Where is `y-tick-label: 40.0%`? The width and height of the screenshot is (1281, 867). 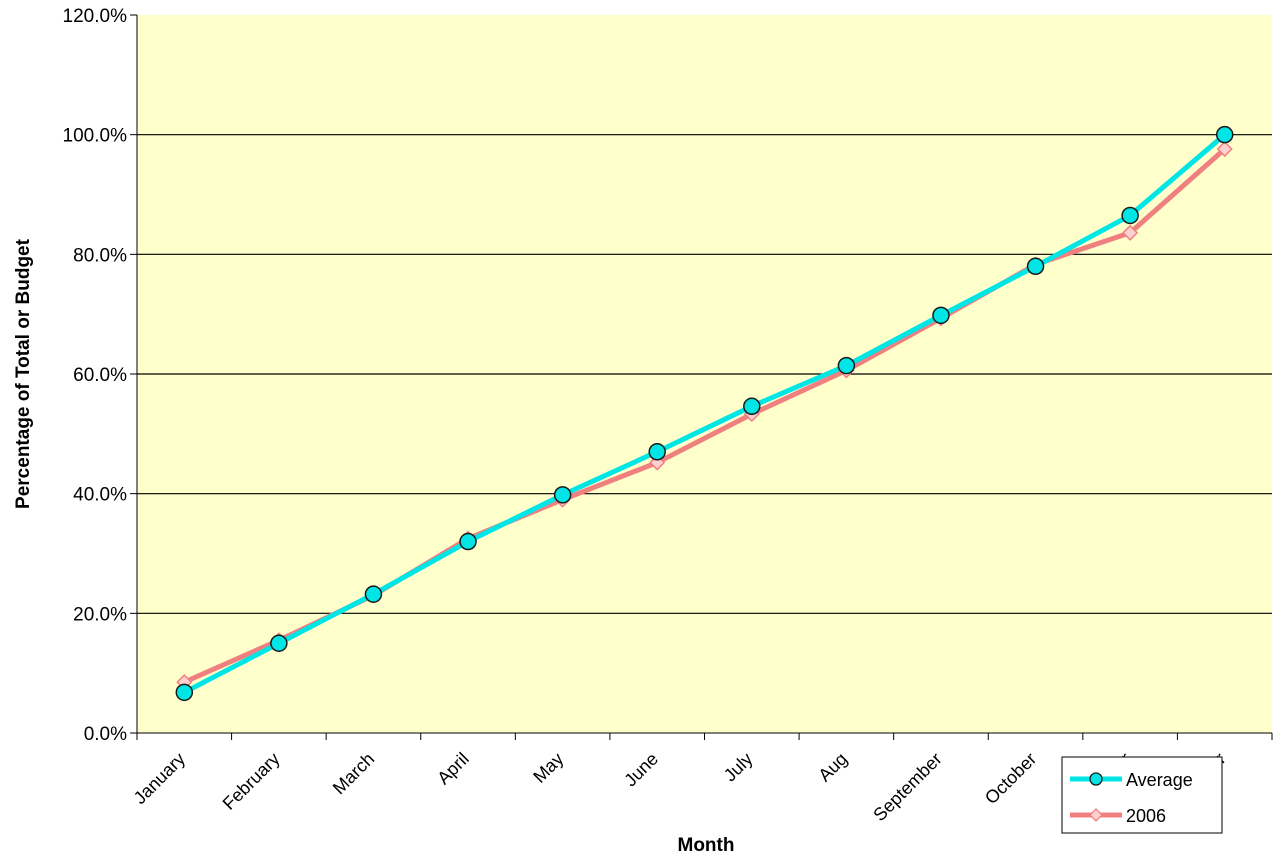
y-tick-label: 40.0% is located at coordinates (100, 495).